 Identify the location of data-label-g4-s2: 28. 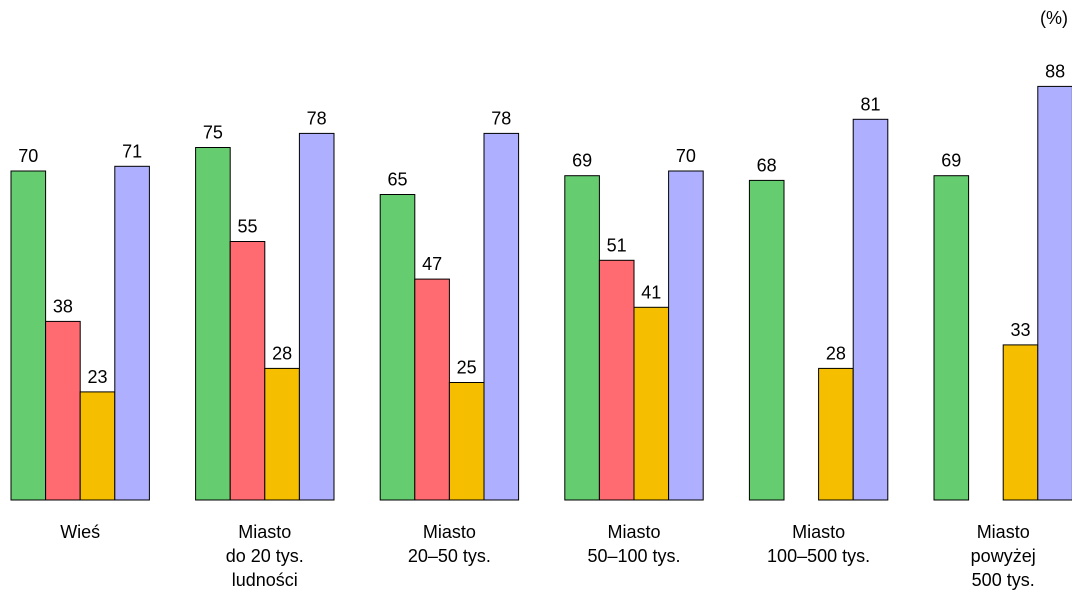
(836, 353).